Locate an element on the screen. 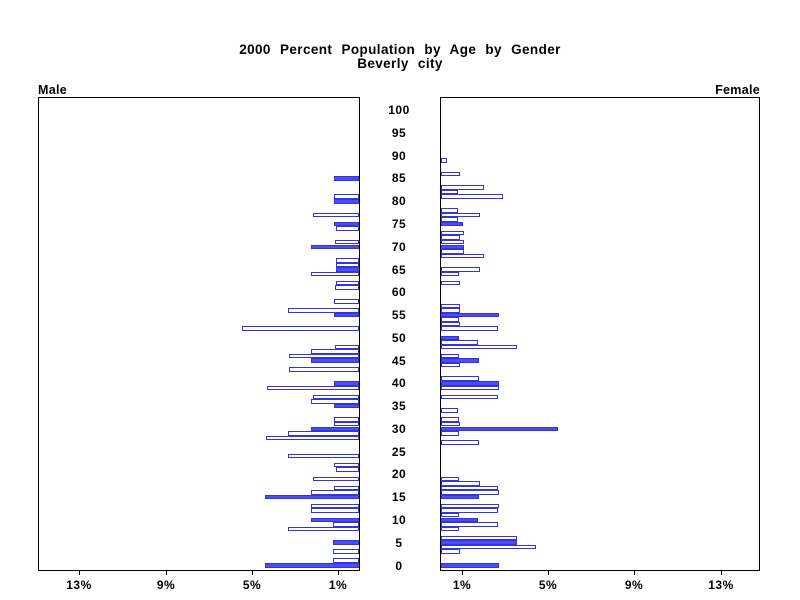 The height and width of the screenshot is (600, 800). female-x-tick-label-9%: 9% is located at coordinates (634, 585).